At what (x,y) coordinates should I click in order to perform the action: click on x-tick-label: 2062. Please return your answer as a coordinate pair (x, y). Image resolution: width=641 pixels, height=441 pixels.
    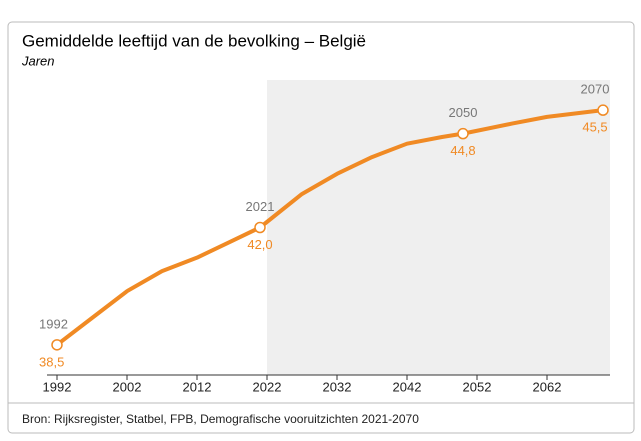
    Looking at the image, I should click on (547, 386).